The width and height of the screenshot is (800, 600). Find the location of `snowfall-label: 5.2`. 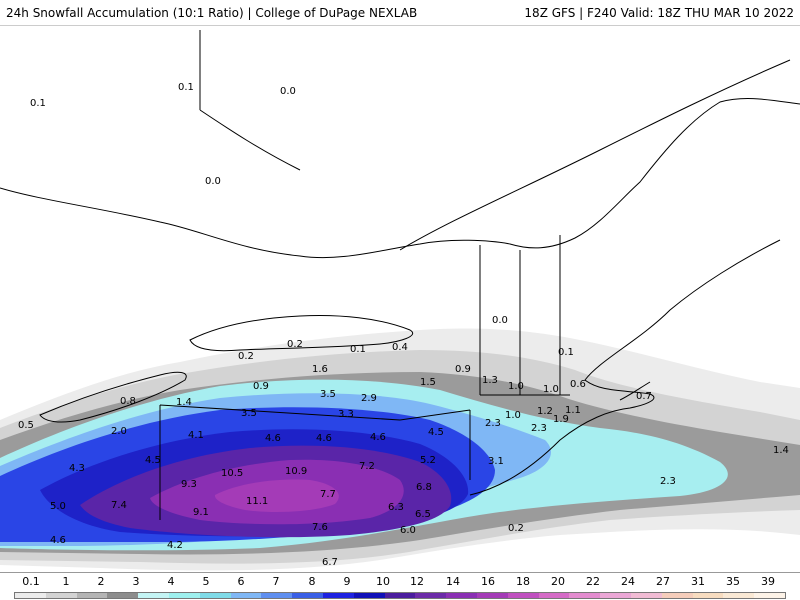

snowfall-label: 5.2 is located at coordinates (428, 460).